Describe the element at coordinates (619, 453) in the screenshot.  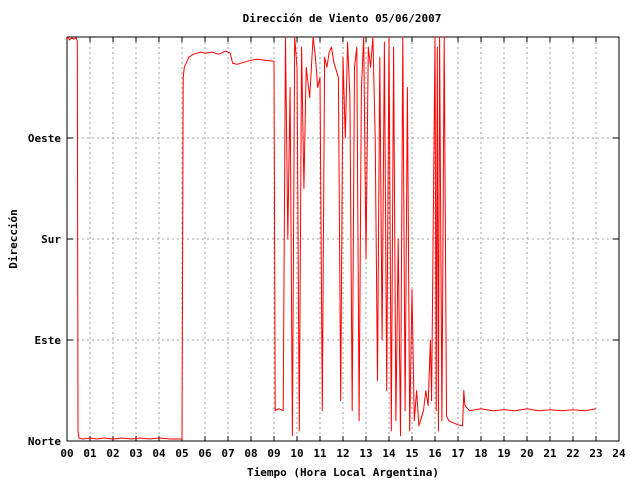
I see `x-tick-label: 24` at that location.